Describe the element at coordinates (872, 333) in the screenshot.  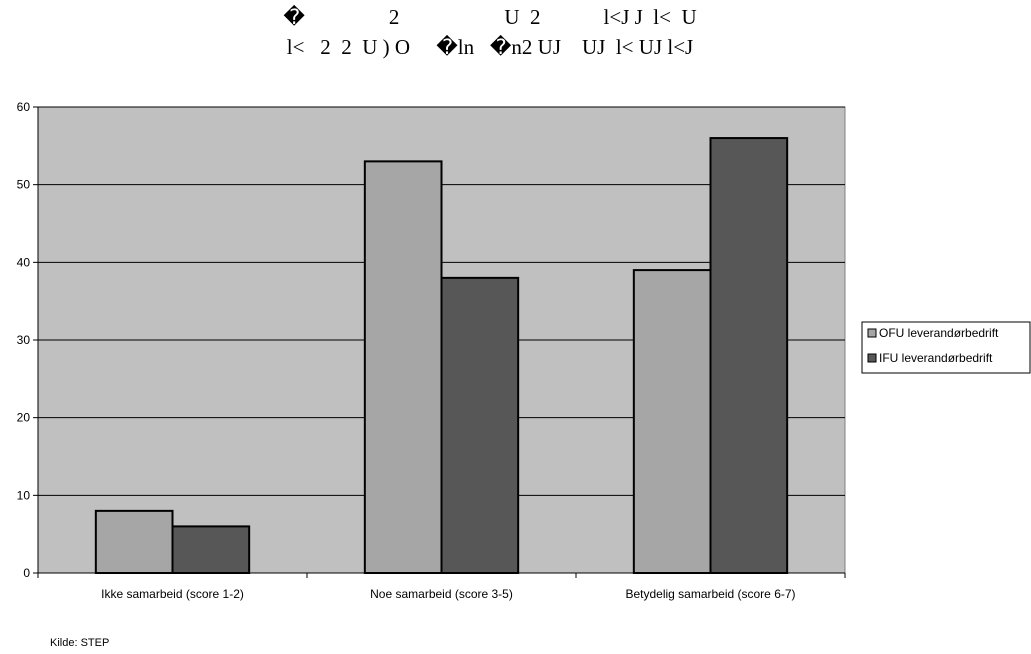
I see `legend-swatch-ofu` at that location.